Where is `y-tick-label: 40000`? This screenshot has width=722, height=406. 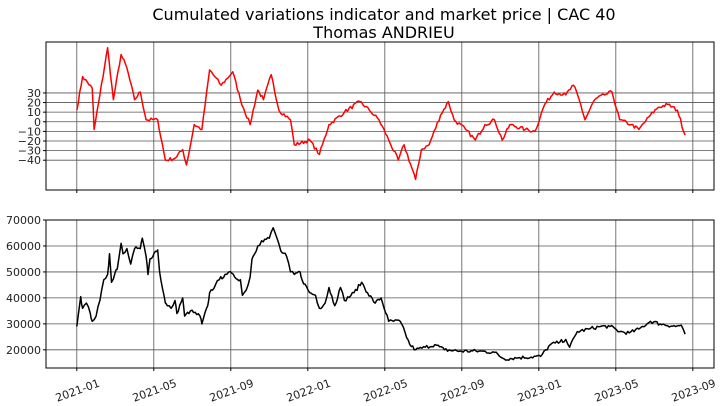 y-tick-label: 40000 is located at coordinates (23, 298).